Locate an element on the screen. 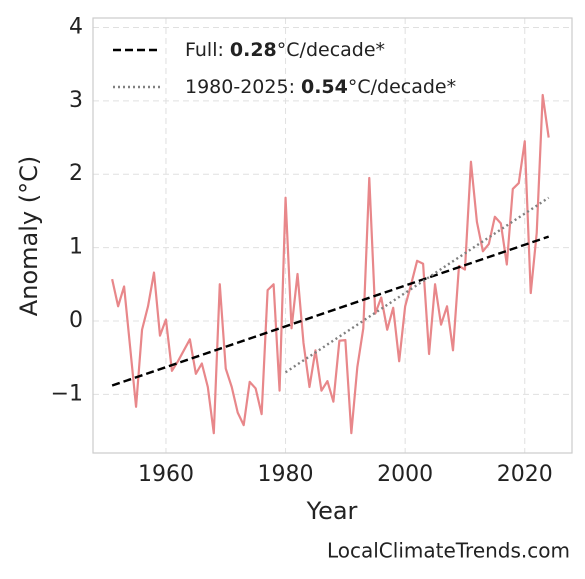 The height and width of the screenshot is (579, 585). y-tick-label: 0 is located at coordinates (76, 320).